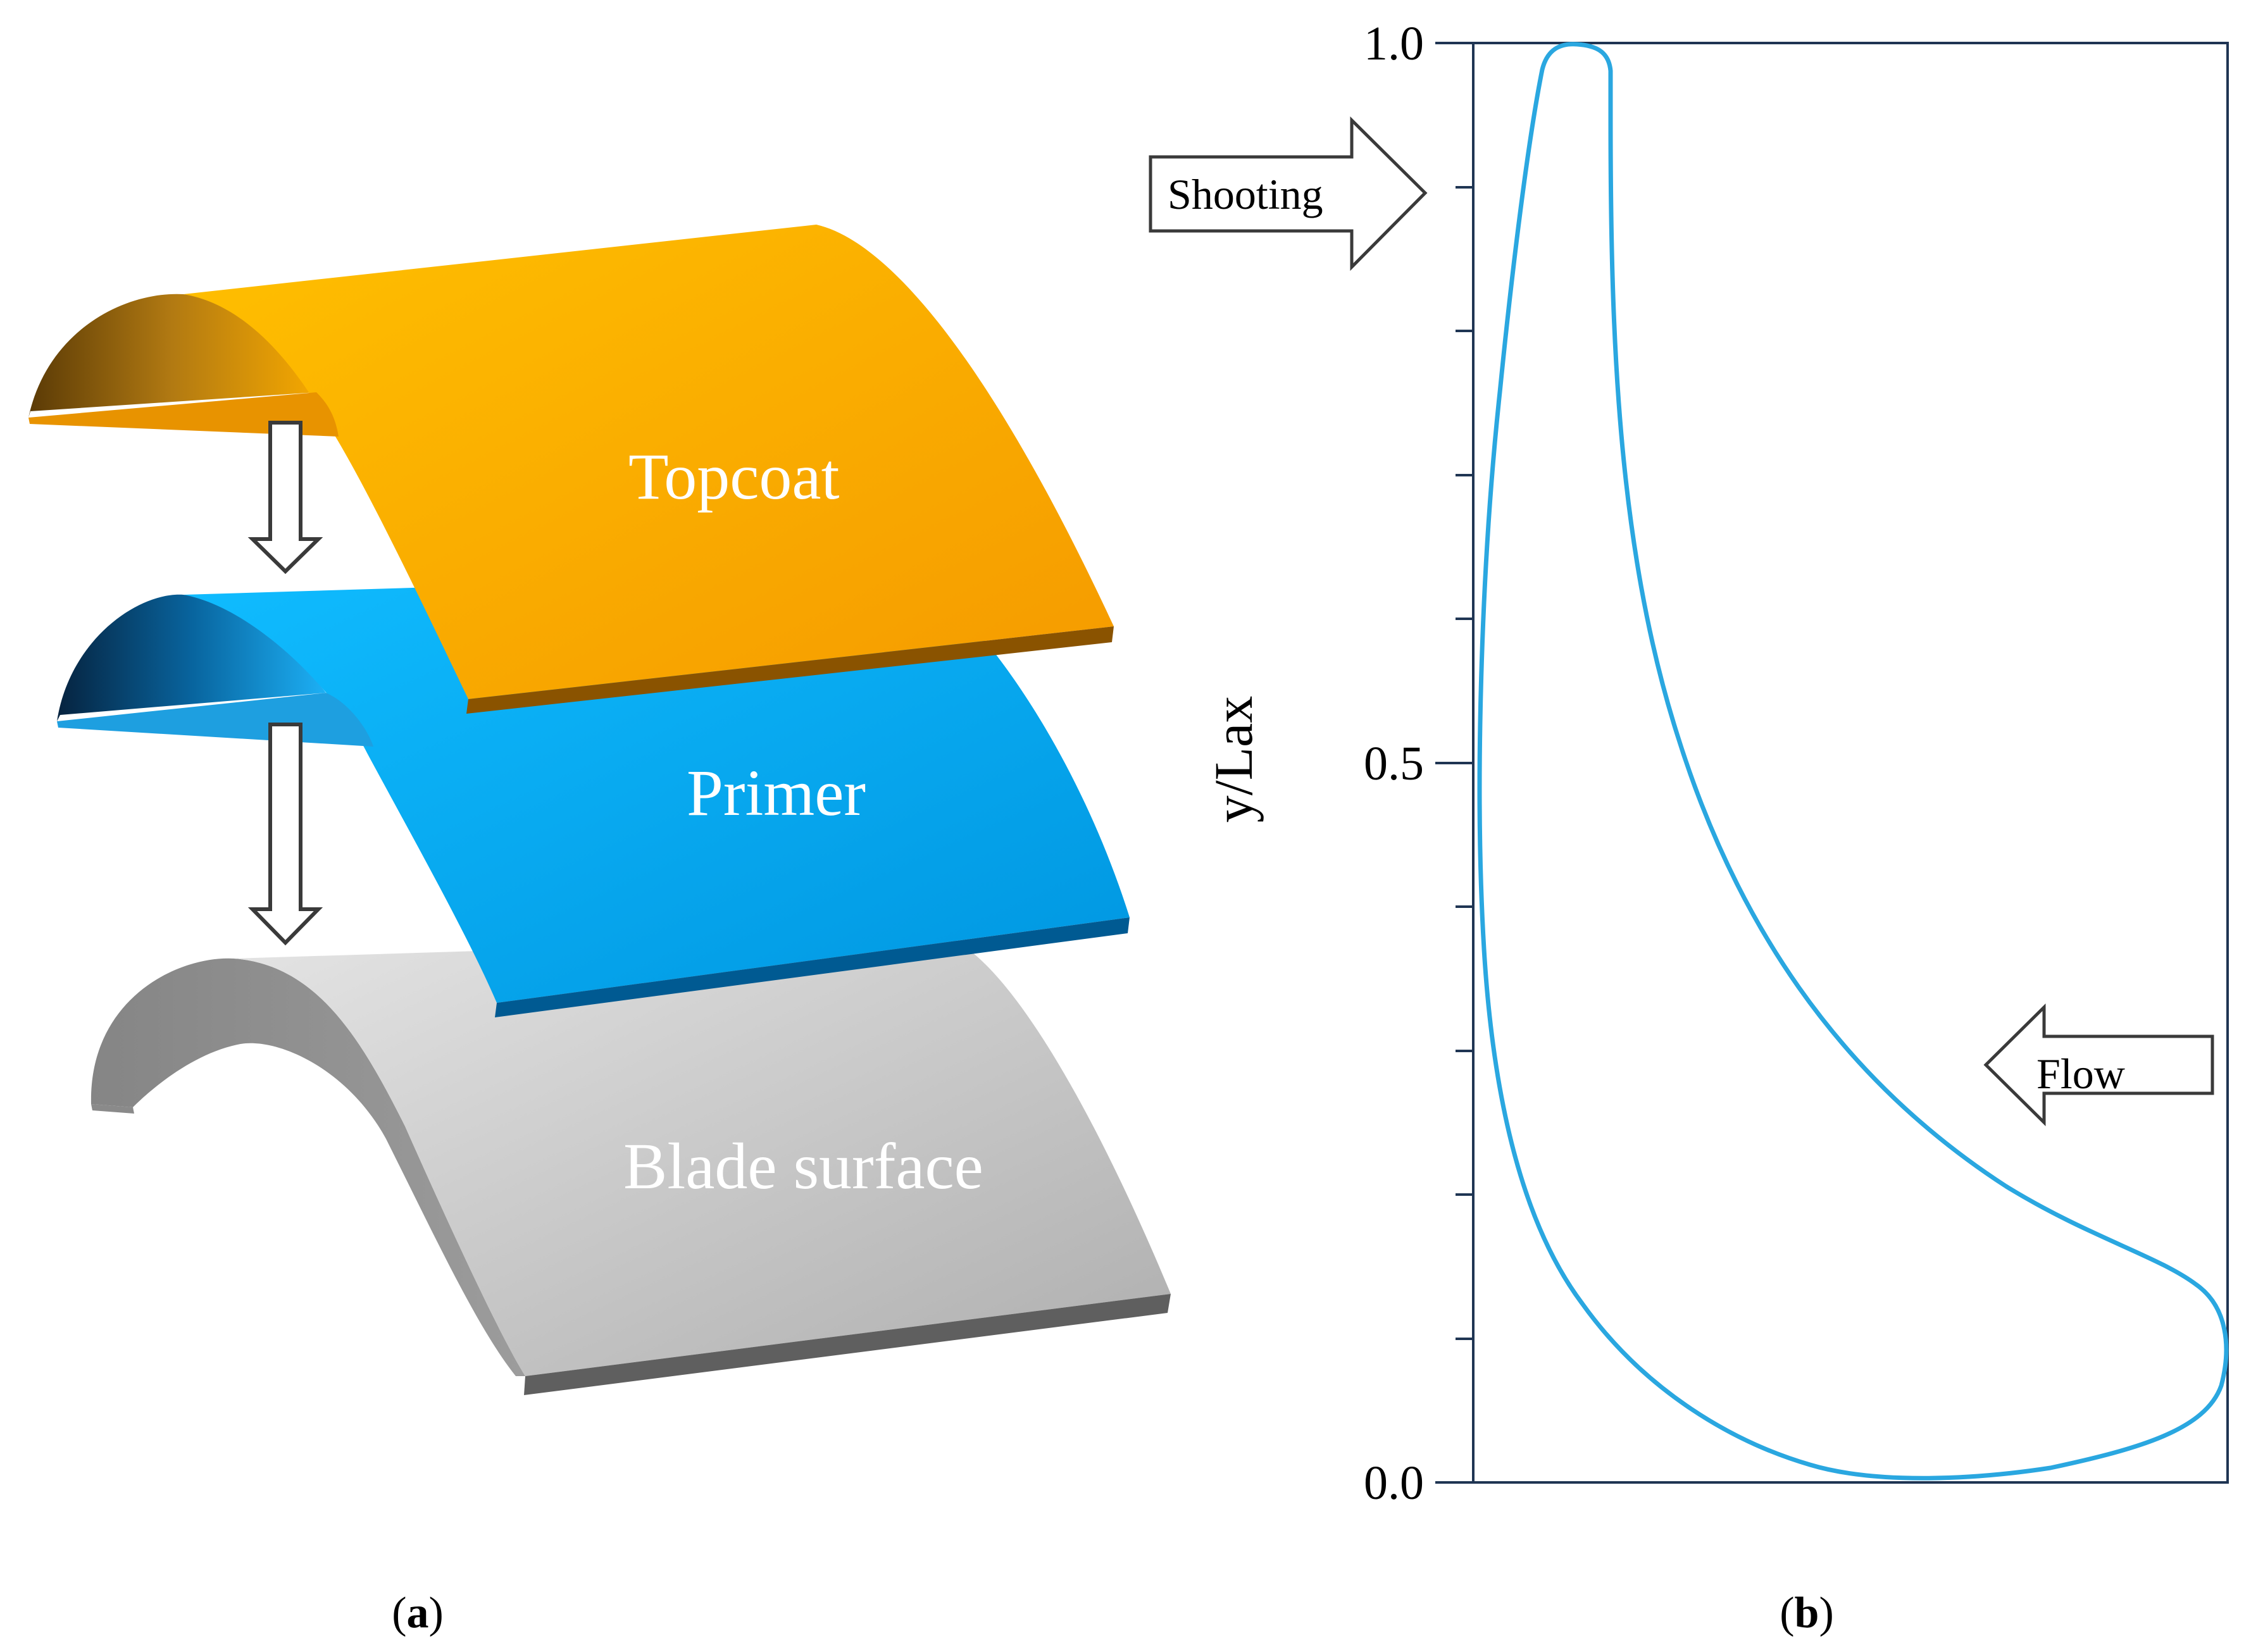  I want to click on shooting-label: Shooting, so click(1245, 194).